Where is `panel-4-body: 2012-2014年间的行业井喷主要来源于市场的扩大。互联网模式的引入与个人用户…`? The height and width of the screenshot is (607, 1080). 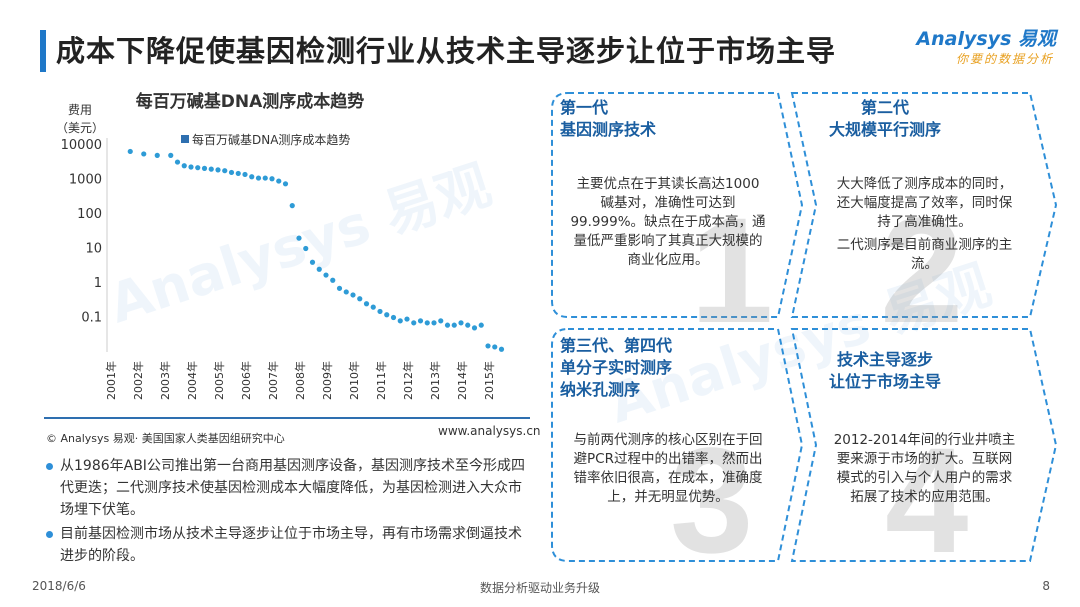 panel-4-body: 2012-2014年间的行业井喷主要来源于市场的扩大。互联网模式的引入与个人用户… is located at coordinates (924, 471).